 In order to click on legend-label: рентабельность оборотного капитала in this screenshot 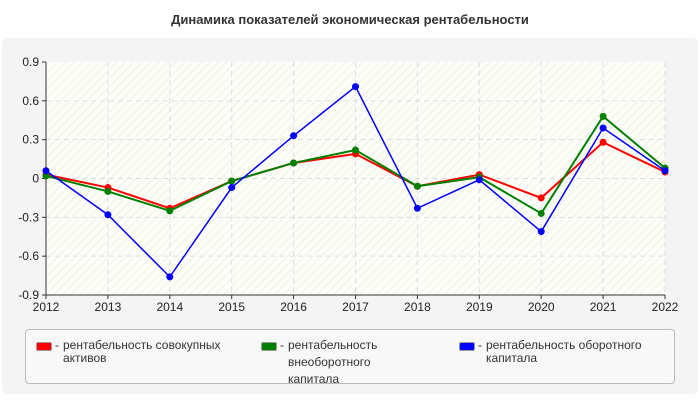, I will do `click(564, 351)`.